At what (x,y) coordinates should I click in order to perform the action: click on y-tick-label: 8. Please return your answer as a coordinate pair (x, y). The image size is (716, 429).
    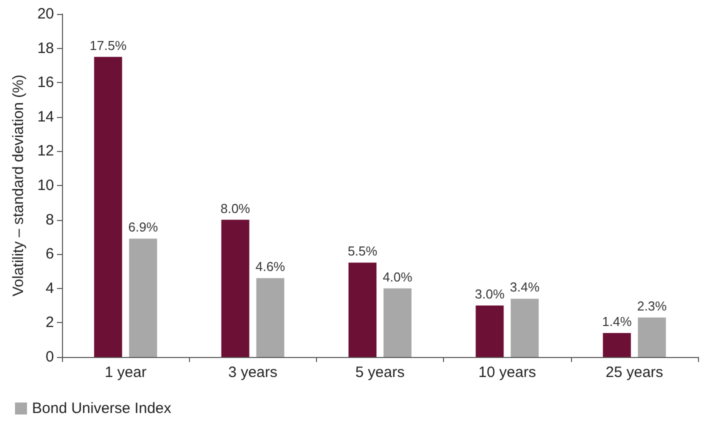
    Looking at the image, I should click on (50, 219).